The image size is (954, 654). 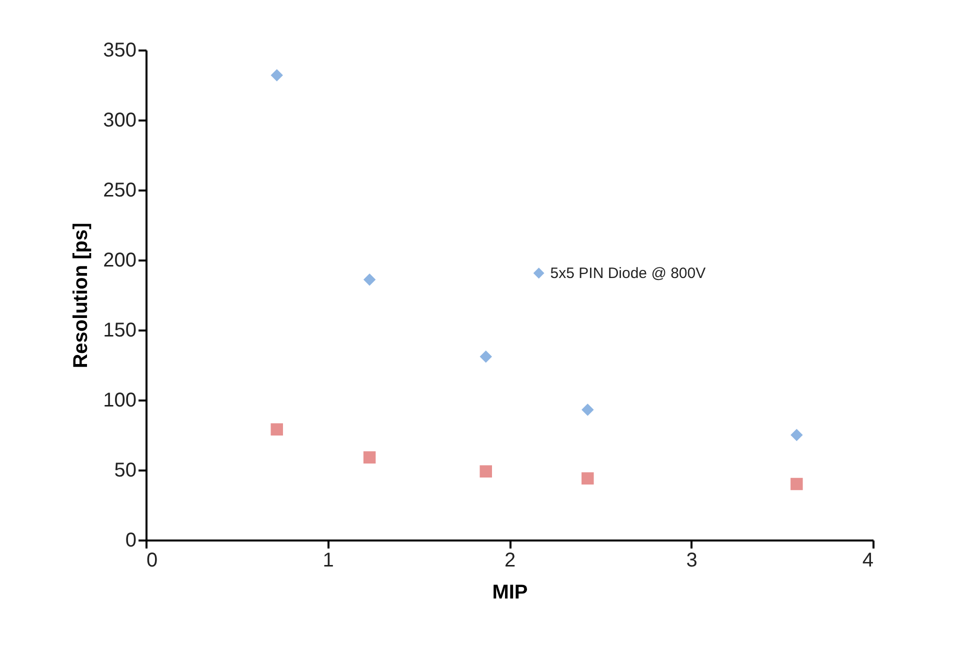 I want to click on y-tick-label: 250, so click(x=119, y=191).